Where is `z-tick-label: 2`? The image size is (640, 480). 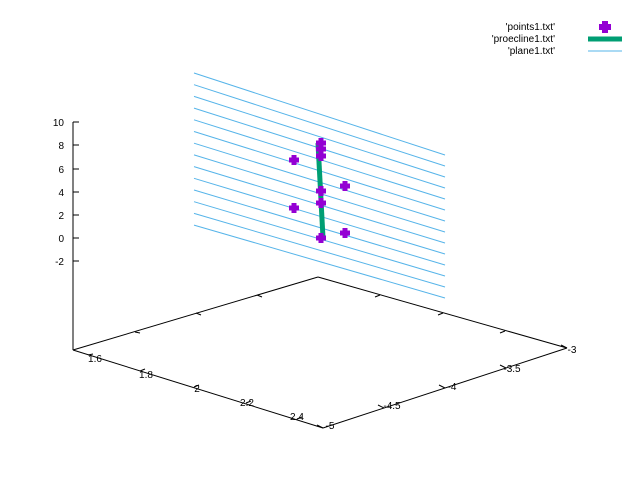
z-tick-label: 2 is located at coordinates (61, 216).